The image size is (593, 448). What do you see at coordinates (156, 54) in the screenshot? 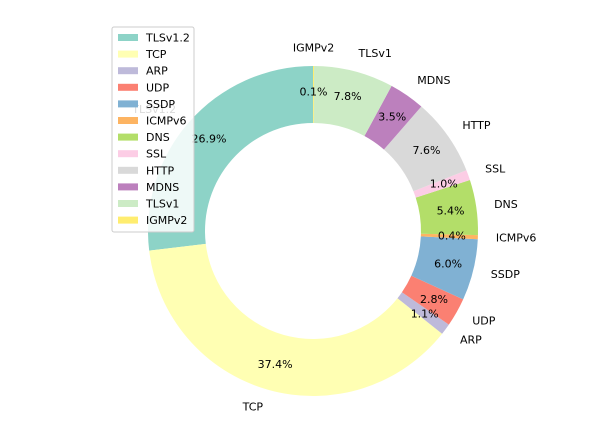
I see `legend-label-tcp: TCP` at bounding box center [156, 54].